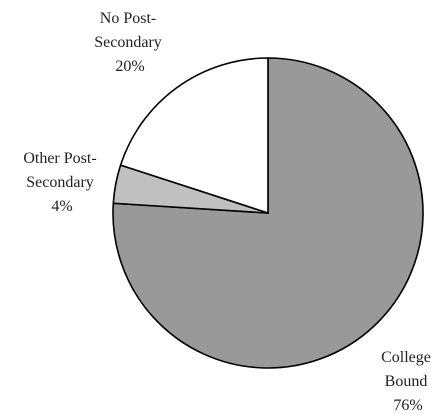 The height and width of the screenshot is (417, 446). I want to click on slice-label-line: Other Post-, so click(59, 158).